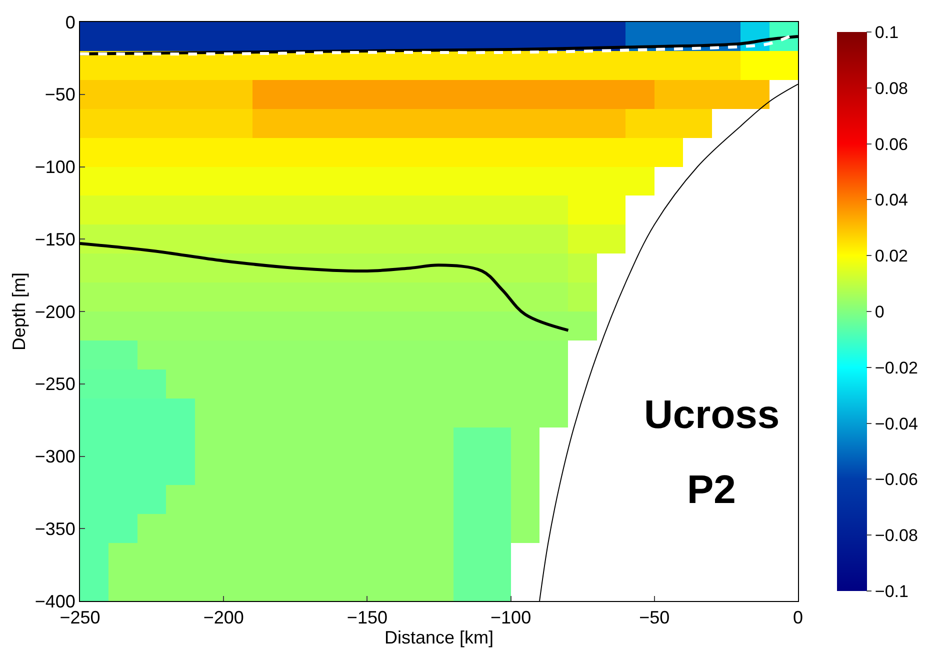  Describe the element at coordinates (55, 239) in the screenshot. I see `y-tick-label: −150` at that location.